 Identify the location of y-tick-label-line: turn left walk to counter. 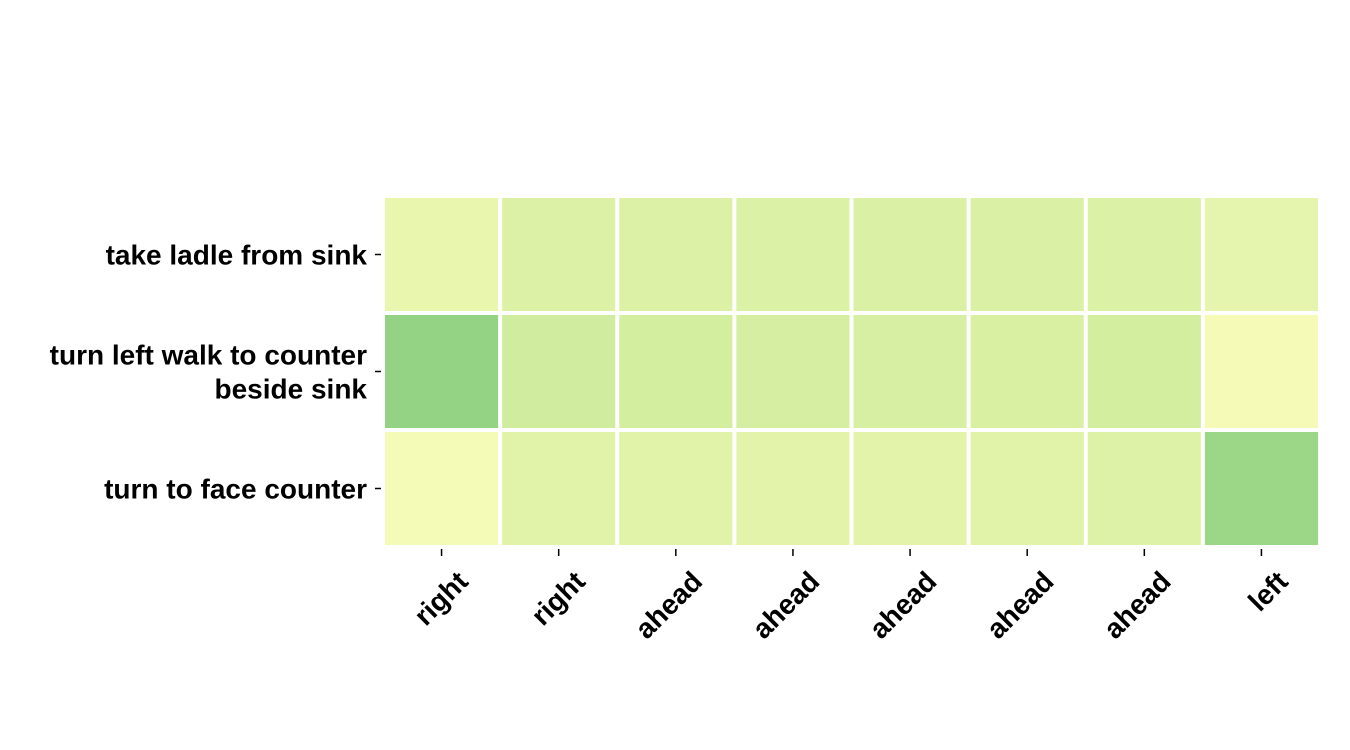
(208, 355).